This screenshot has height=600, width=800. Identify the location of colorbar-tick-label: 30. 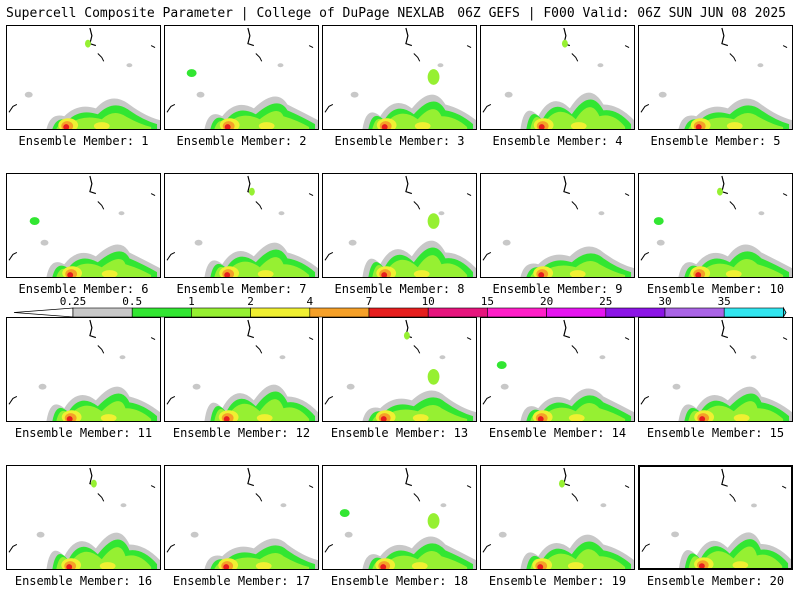
(664, 302).